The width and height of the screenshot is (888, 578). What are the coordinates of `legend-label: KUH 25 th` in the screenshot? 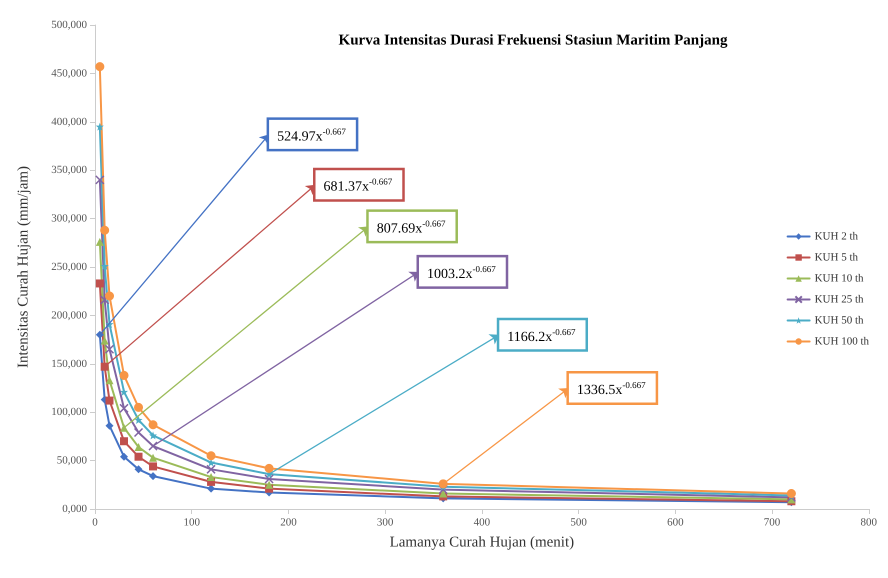 It's located at (839, 300).